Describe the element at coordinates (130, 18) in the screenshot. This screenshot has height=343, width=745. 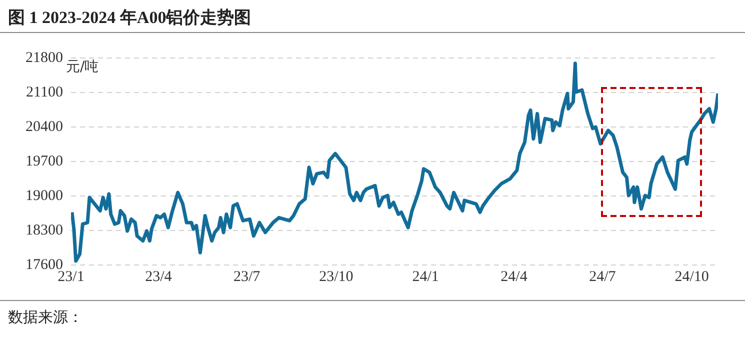
I see `chart-title: 图 1 2023-2024 年A00铝价走势图` at that location.